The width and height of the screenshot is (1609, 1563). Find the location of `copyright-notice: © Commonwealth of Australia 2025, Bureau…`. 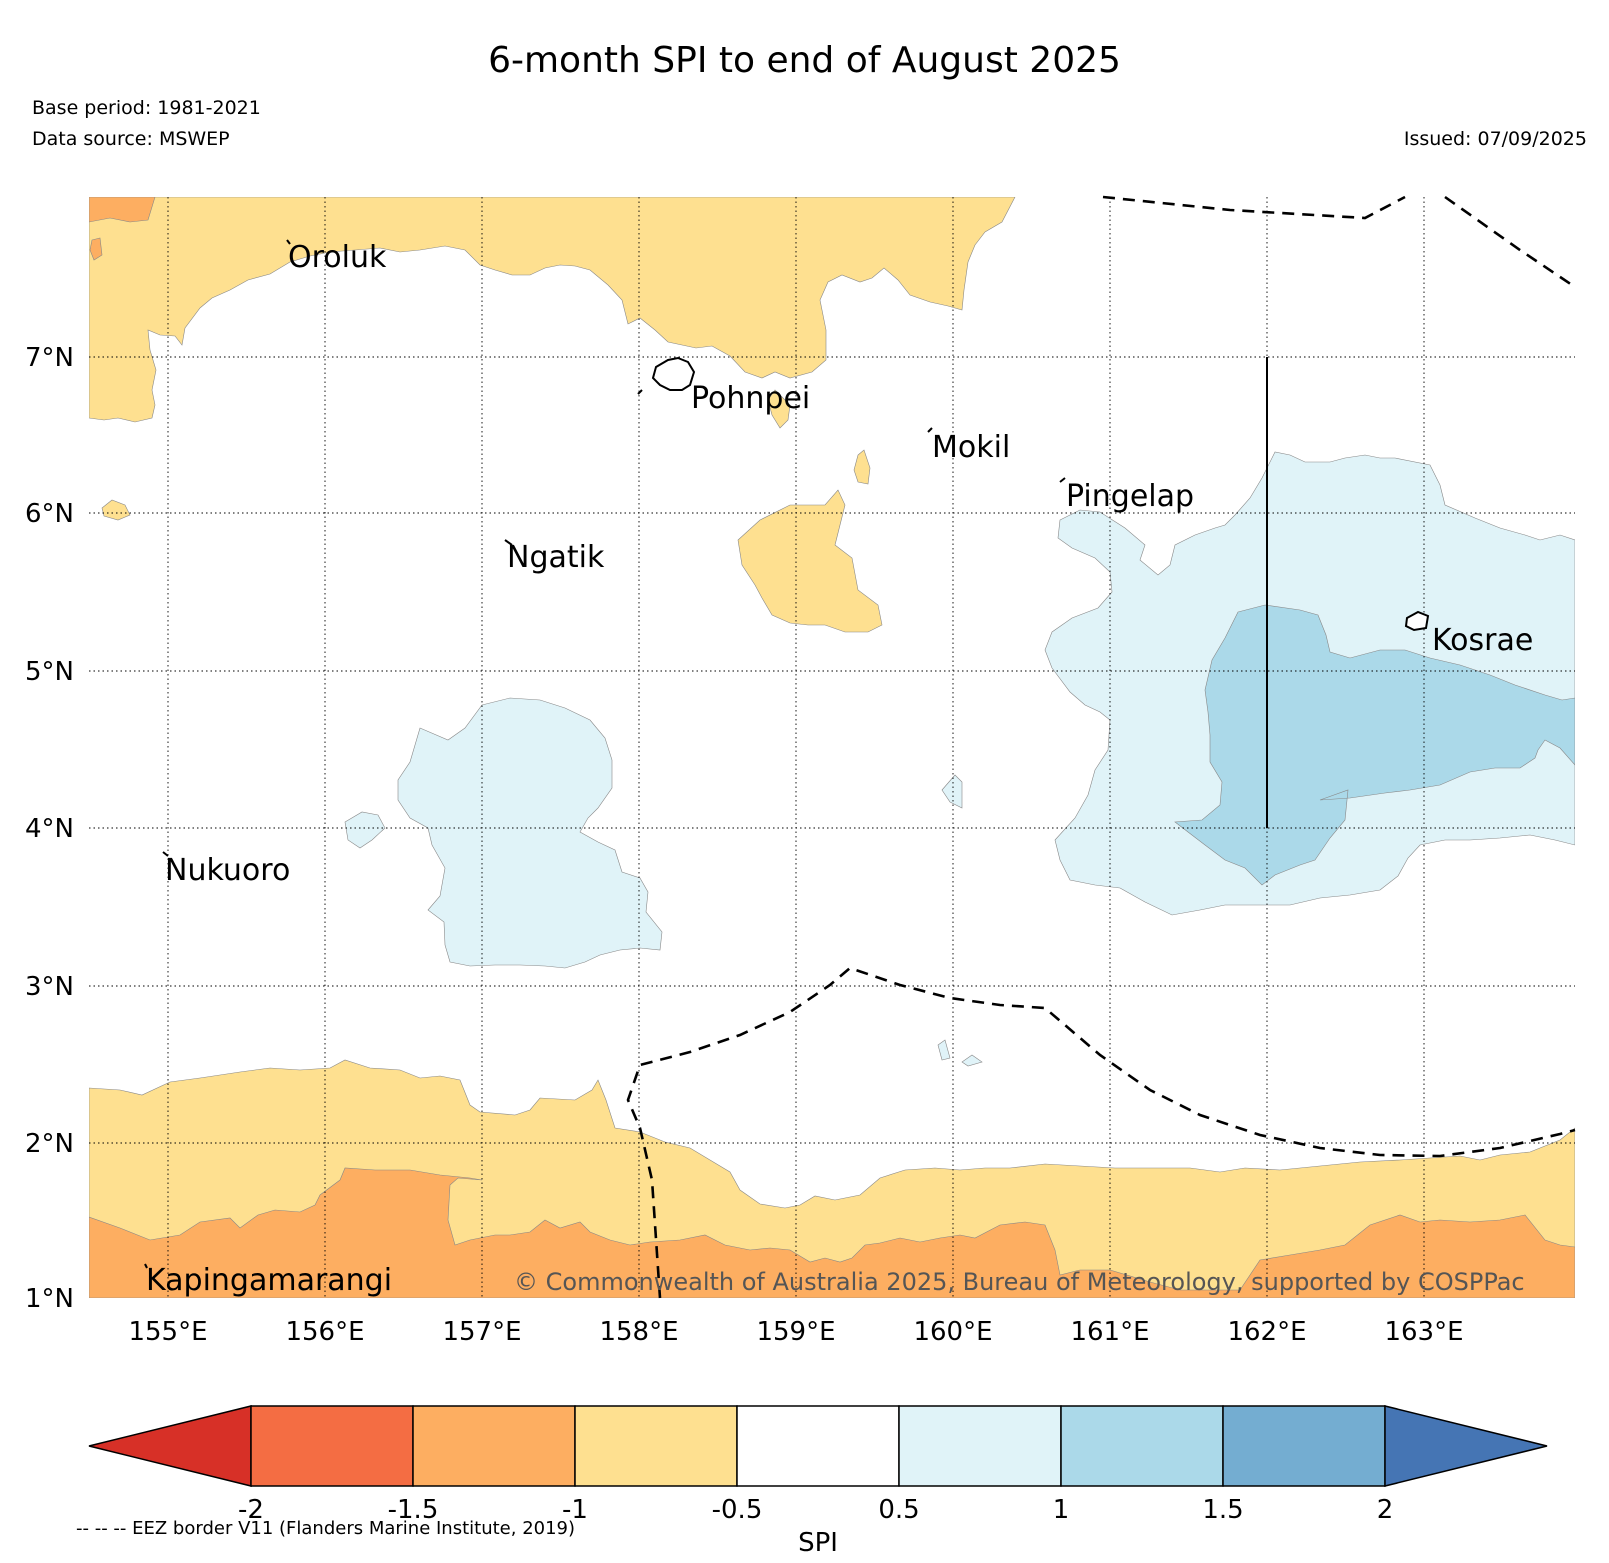

copyright-notice: © Commonwealth of Australia 2025, Bureau… is located at coordinates (1019, 1282).